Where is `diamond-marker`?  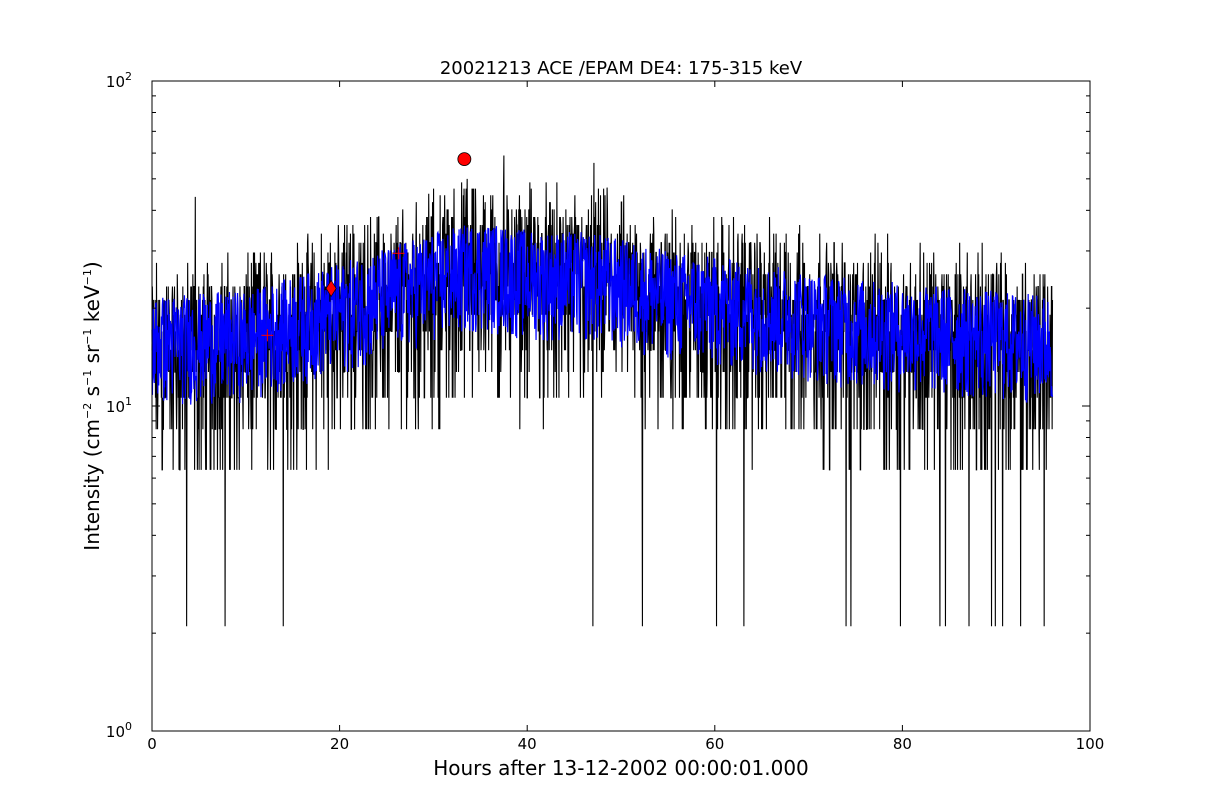 diamond-marker is located at coordinates (331, 288).